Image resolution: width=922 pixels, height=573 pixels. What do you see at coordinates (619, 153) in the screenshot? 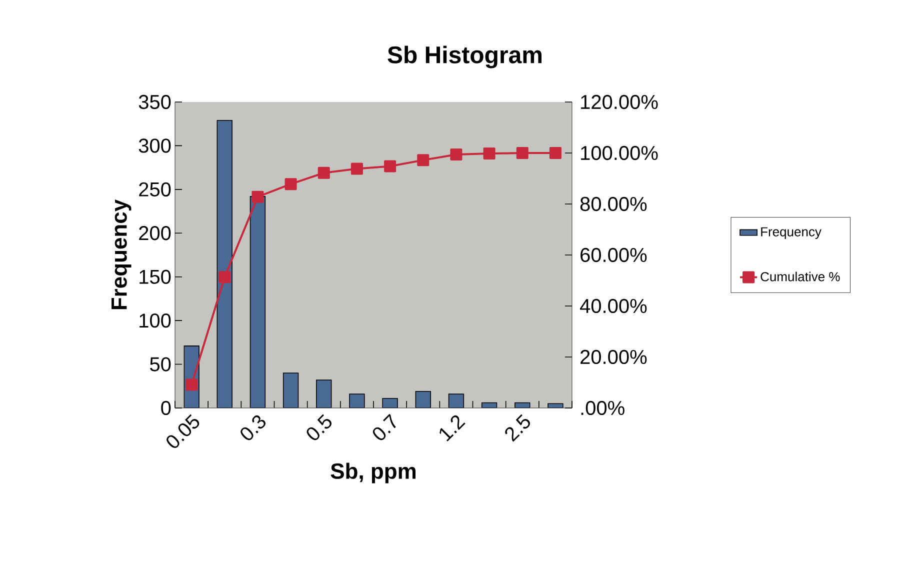
I see `y2-tick-label: 100.00%` at bounding box center [619, 153].